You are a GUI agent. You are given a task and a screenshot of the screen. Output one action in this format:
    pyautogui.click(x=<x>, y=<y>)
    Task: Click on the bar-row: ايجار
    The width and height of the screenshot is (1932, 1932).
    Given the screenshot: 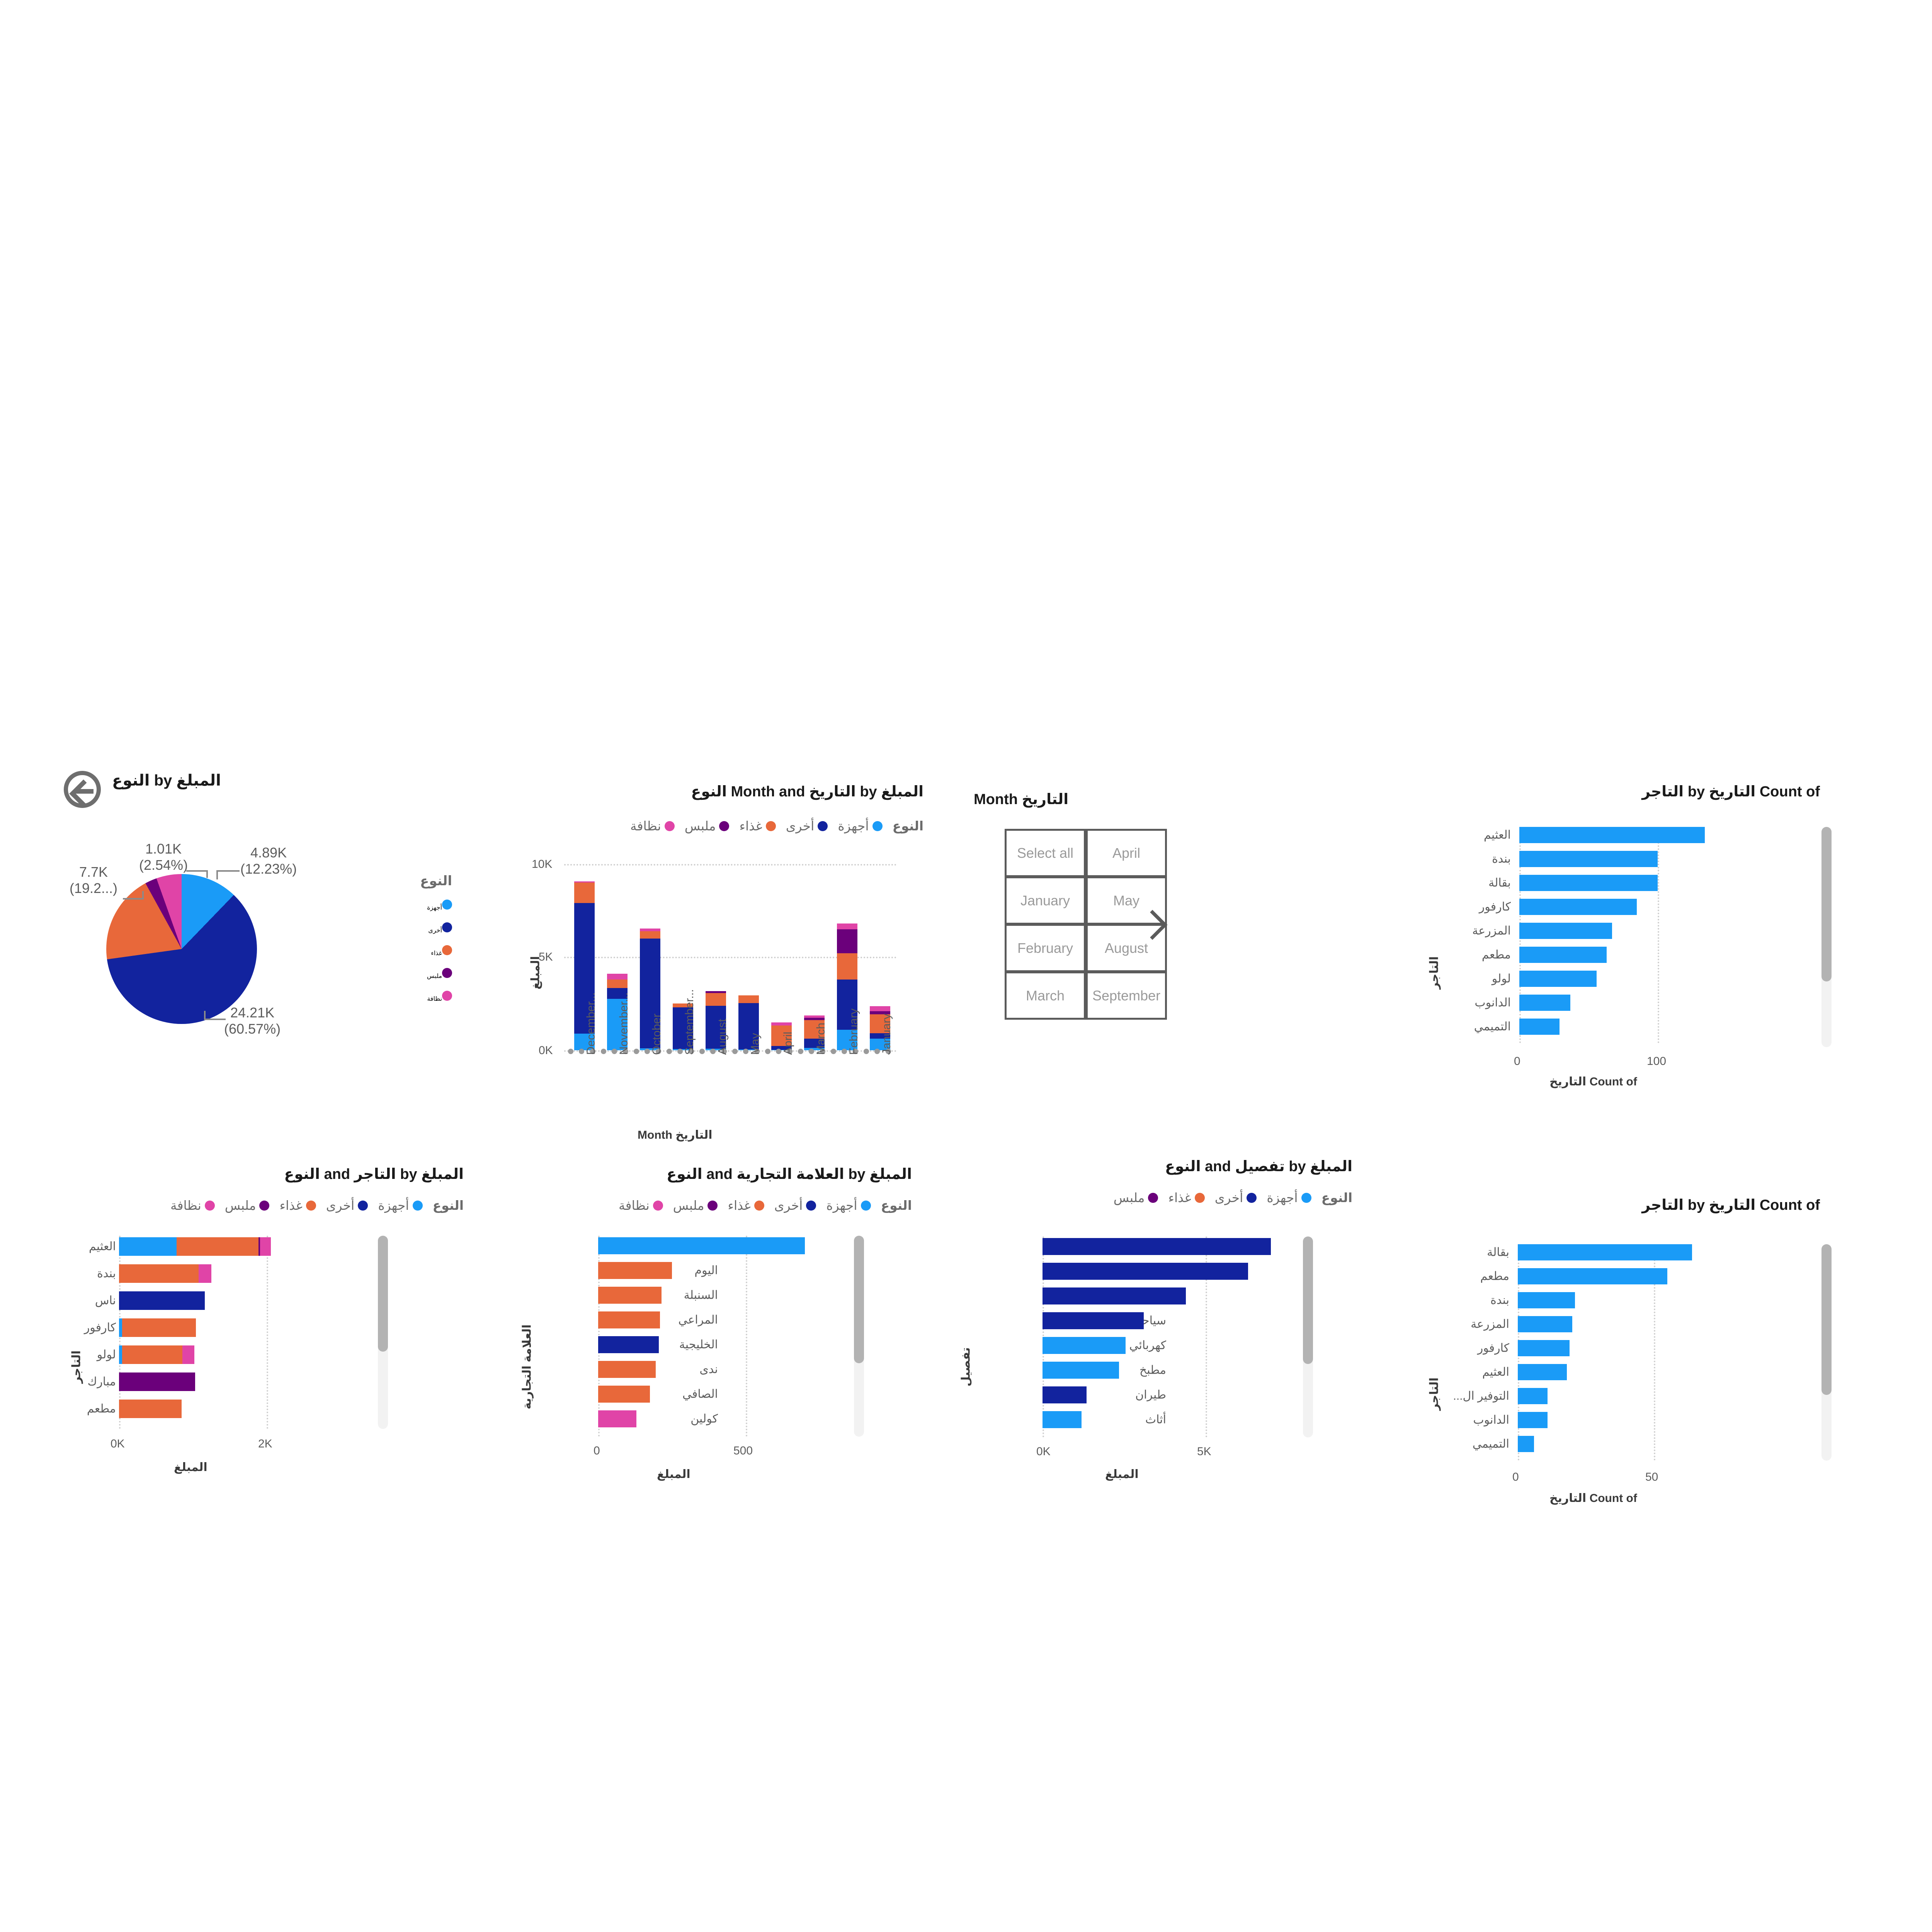 What is the action you would take?
    pyautogui.click(x=1111, y=1247)
    